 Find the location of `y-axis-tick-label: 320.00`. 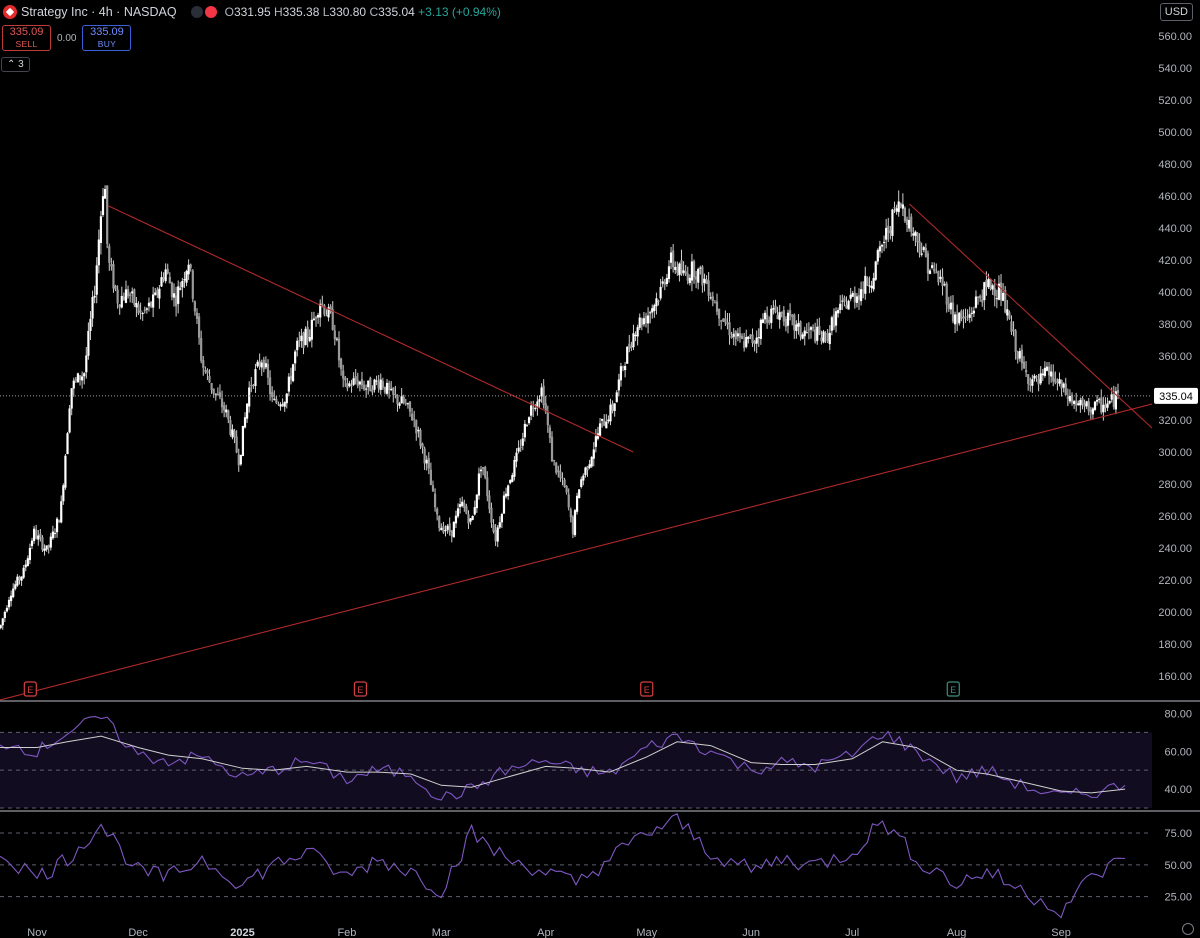

y-axis-tick-label: 320.00 is located at coordinates (1175, 421).